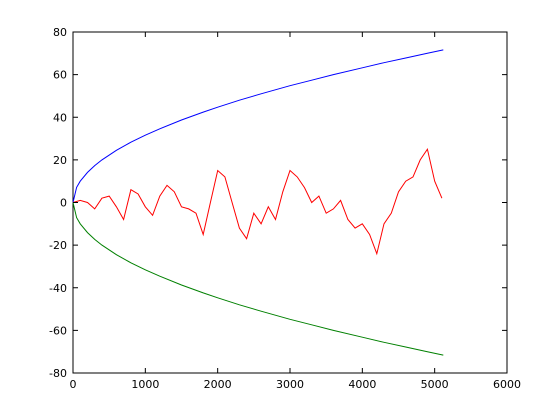  Describe the element at coordinates (58, 245) in the screenshot. I see `y-tick-label: -20` at that location.